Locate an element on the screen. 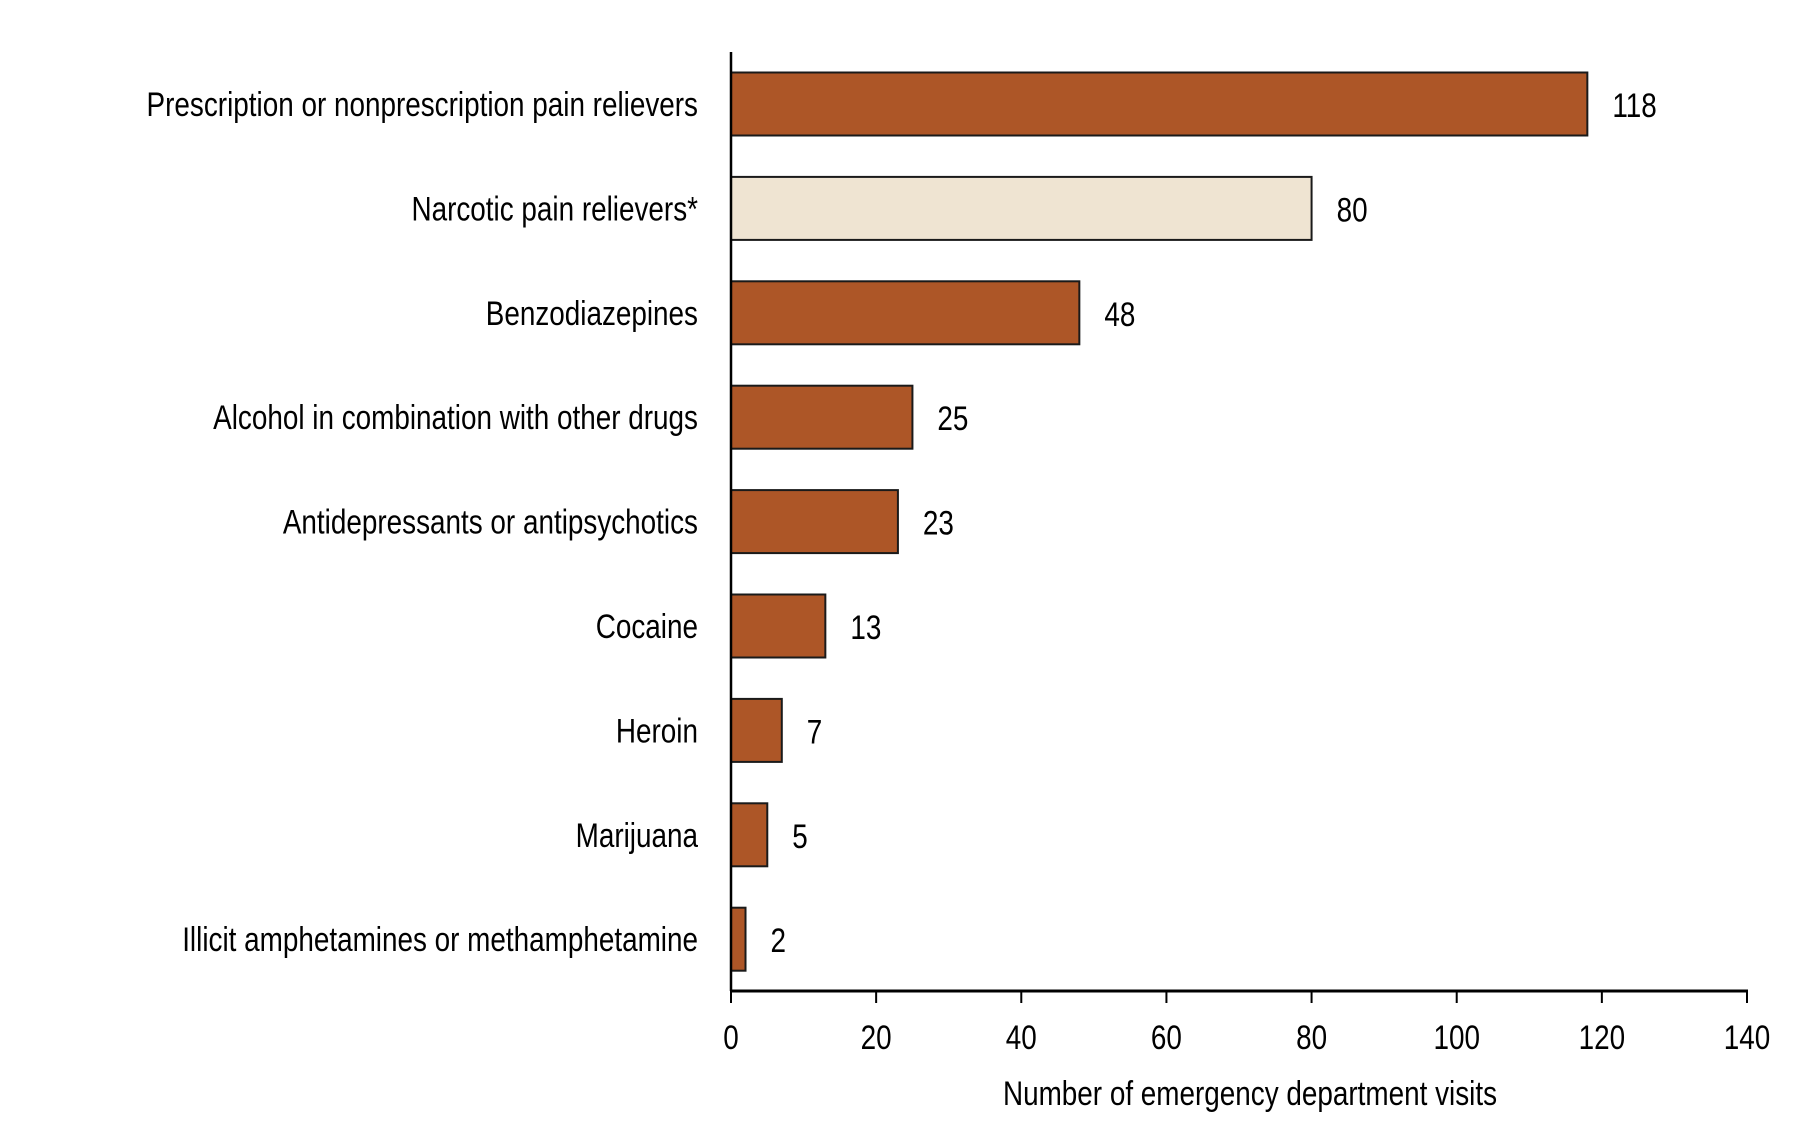 The image size is (1801, 1125). data-label: 23 is located at coordinates (938, 523).